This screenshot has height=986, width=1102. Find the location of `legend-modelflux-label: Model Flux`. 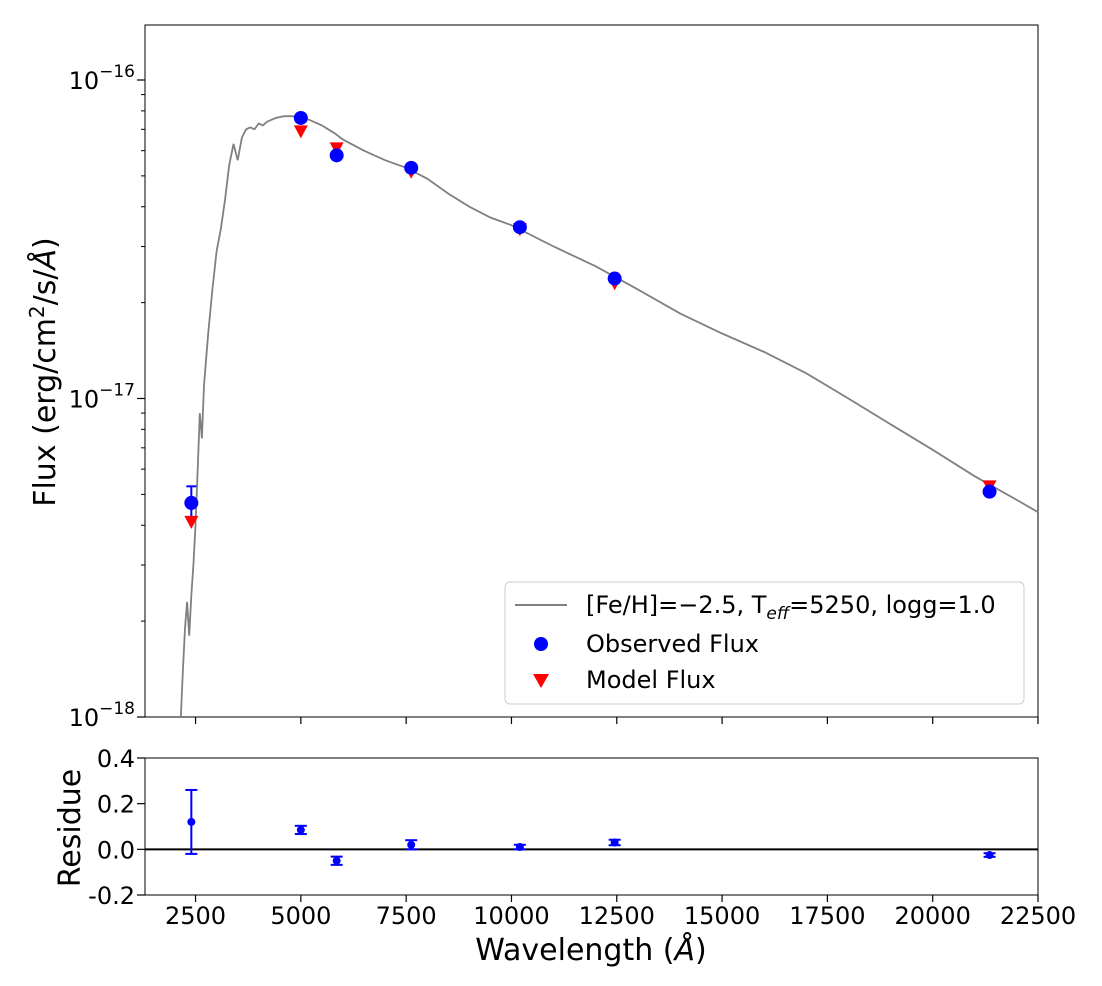

legend-modelflux-label: Model Flux is located at coordinates (651, 680).